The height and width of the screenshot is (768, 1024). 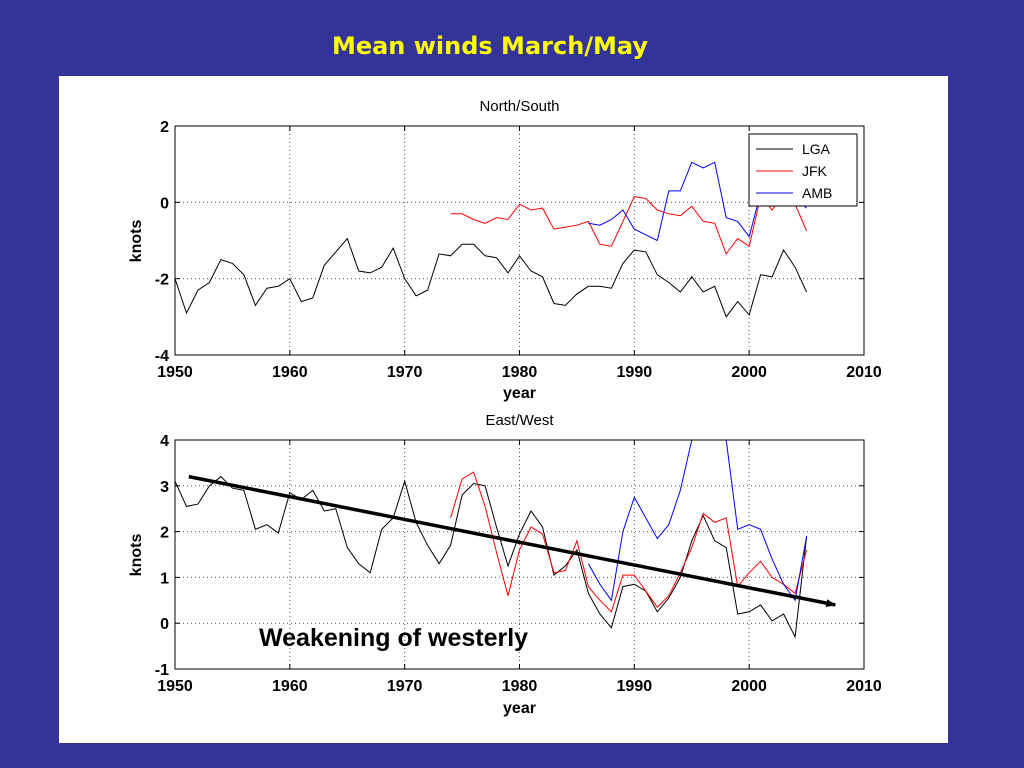 What do you see at coordinates (162, 670) in the screenshot?
I see `y-tick-label: -1` at bounding box center [162, 670].